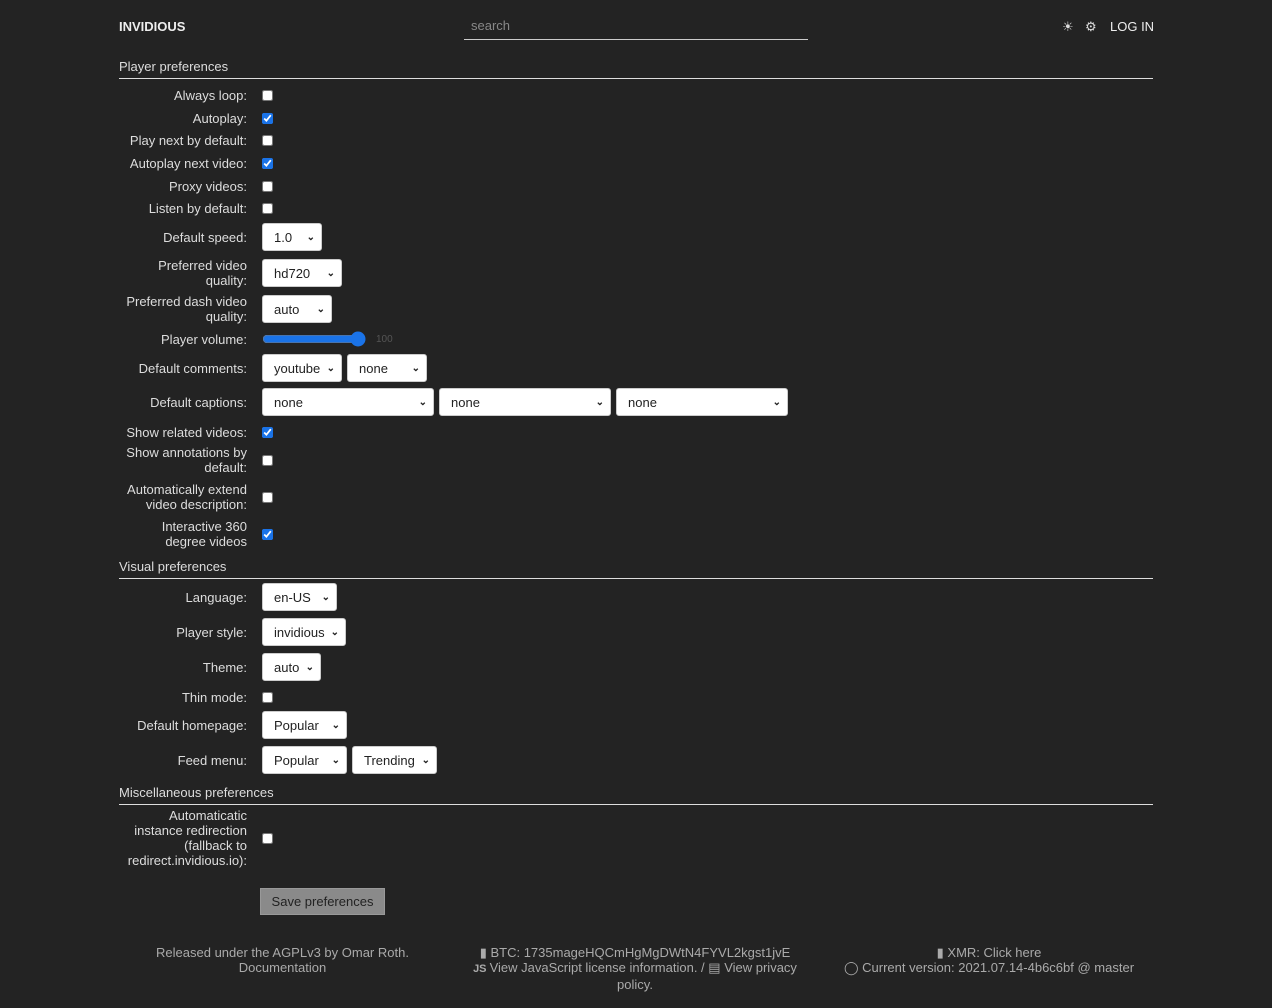 Image resolution: width=1272 pixels, height=1008 pixels. I want to click on default-comments-select: youtube ⌄, so click(302, 368).